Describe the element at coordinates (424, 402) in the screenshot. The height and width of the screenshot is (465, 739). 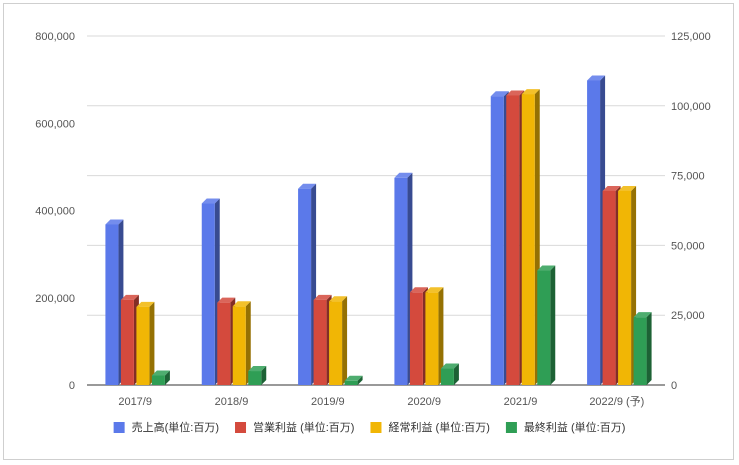
I see `x-axis-tick-label: 2020/9` at that location.